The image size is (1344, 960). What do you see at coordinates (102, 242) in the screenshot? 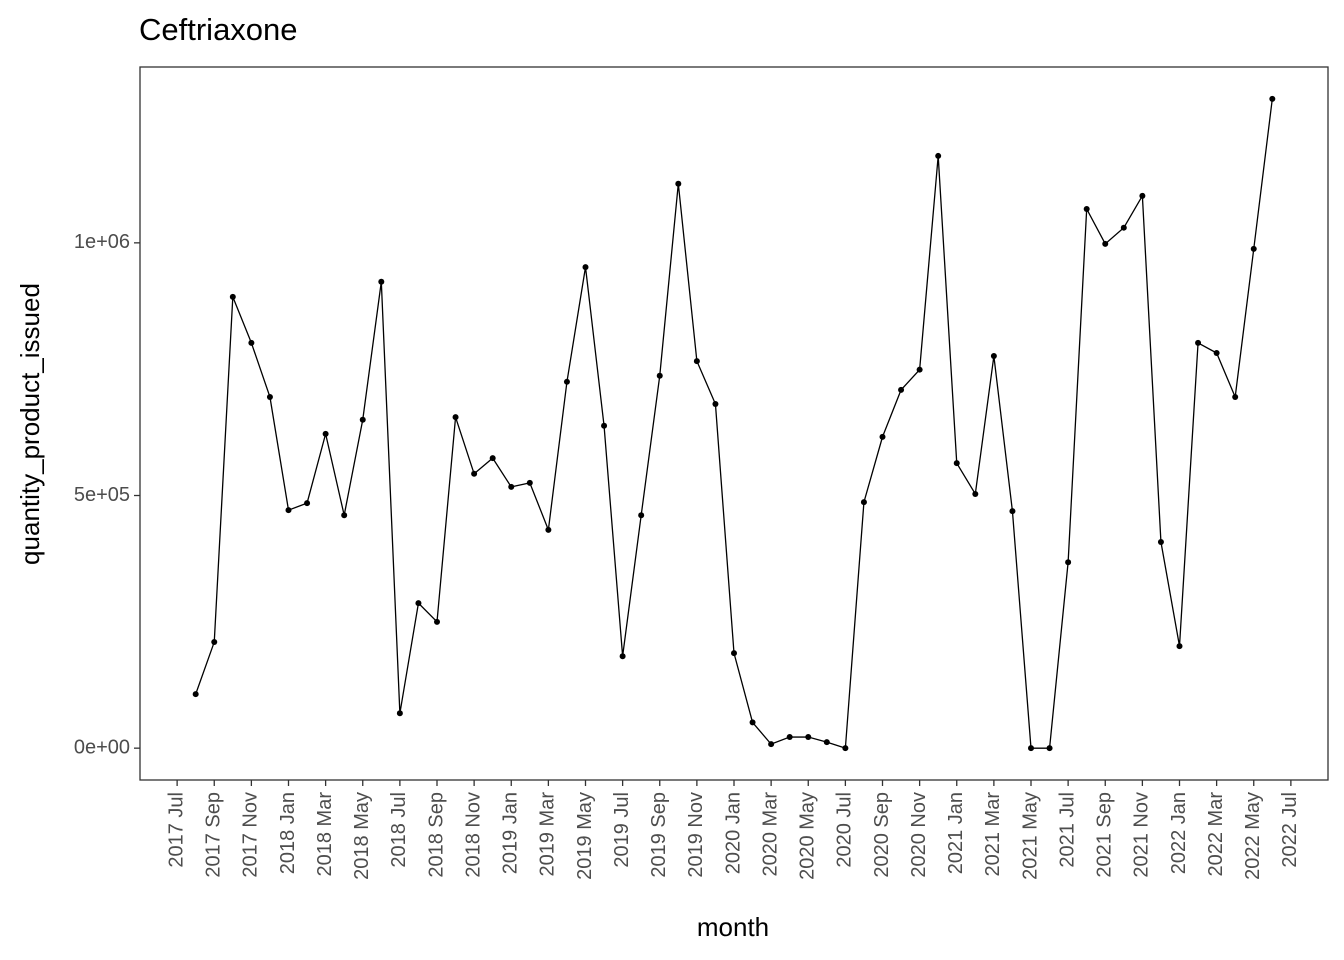
I see `y-tick-label: 1e+06` at bounding box center [102, 242].